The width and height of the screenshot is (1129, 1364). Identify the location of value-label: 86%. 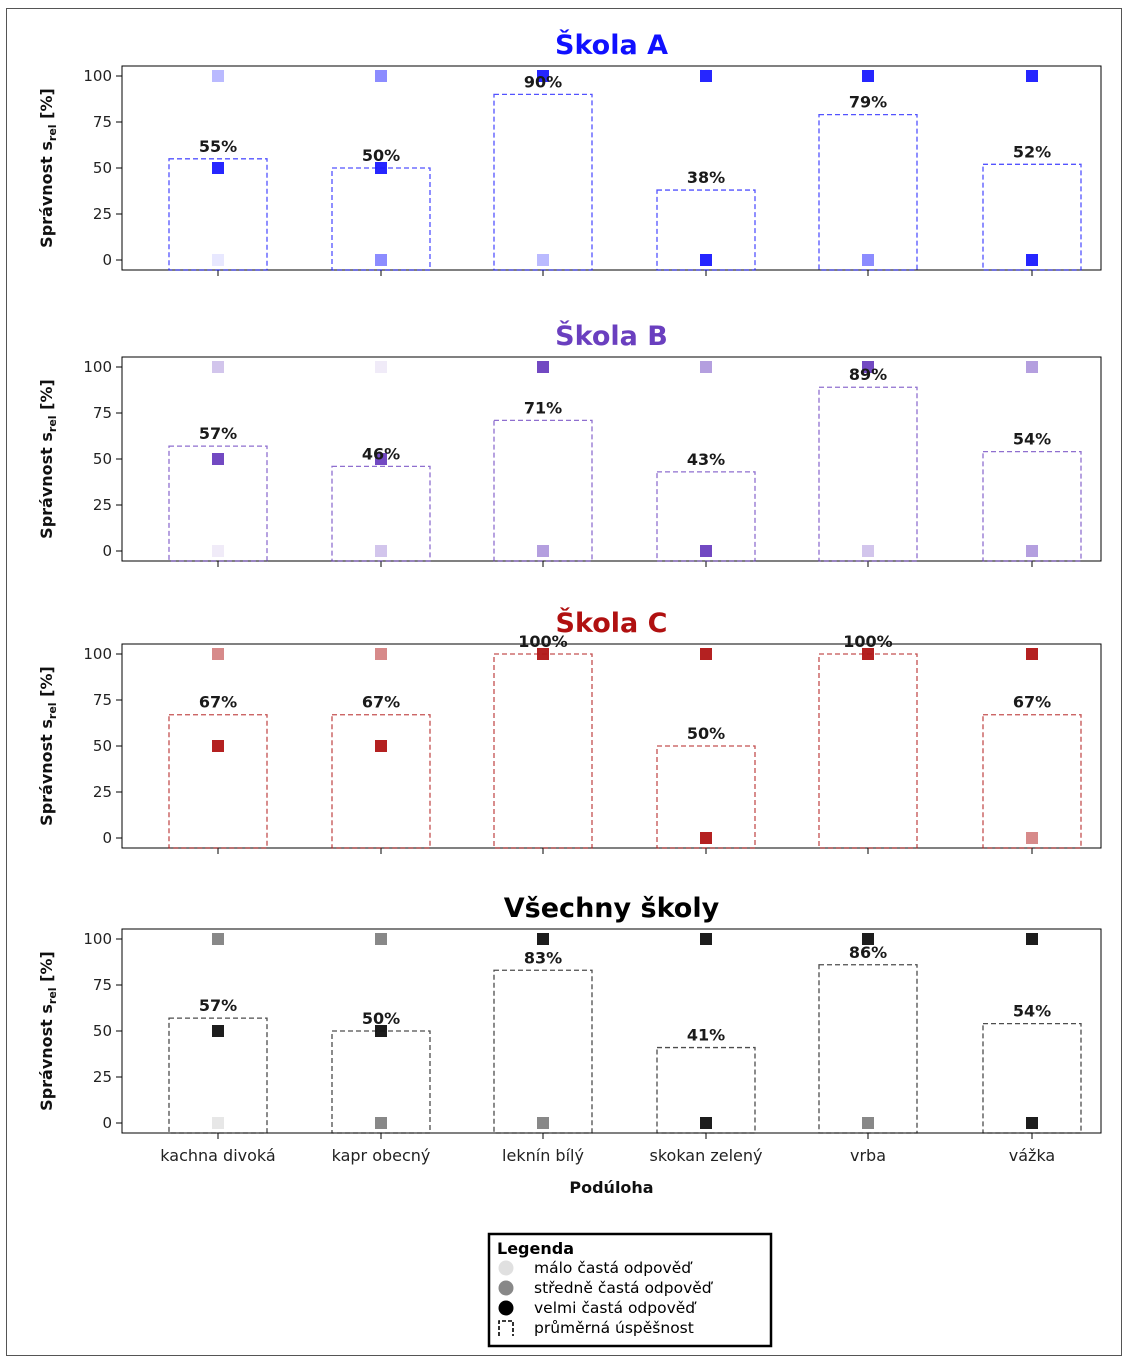
(868, 952).